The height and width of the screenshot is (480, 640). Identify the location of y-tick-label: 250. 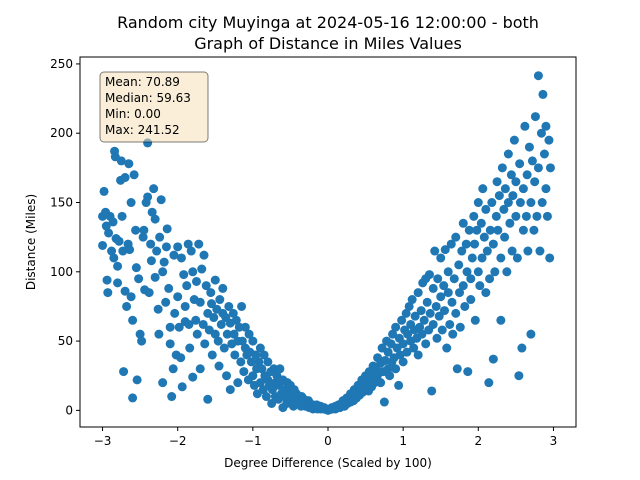
(61, 64).